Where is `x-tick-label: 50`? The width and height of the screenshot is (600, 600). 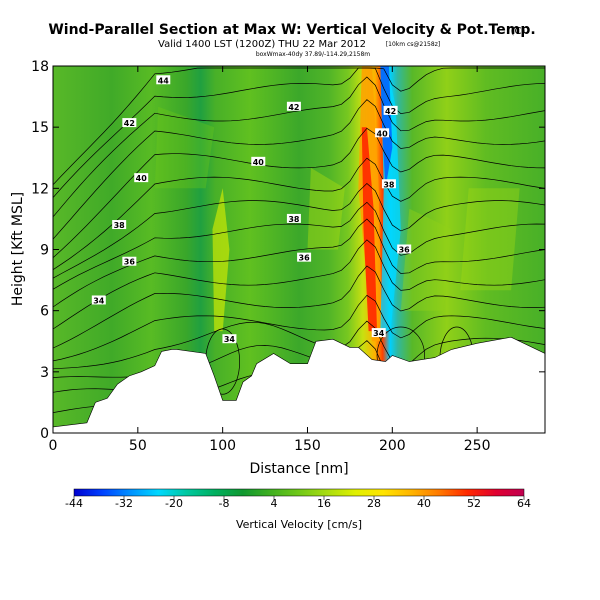
x-tick-label: 50 is located at coordinates (138, 446).